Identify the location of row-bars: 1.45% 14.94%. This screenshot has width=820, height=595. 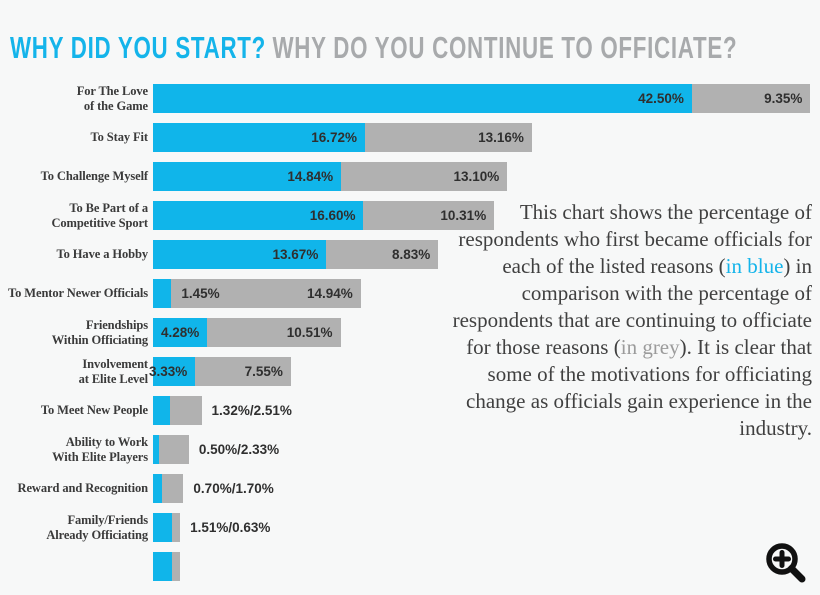
(257, 293).